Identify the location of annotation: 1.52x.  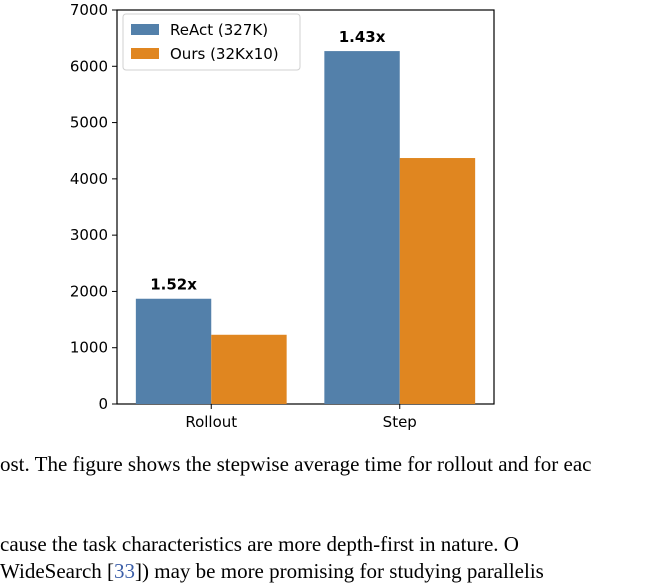
(173, 285).